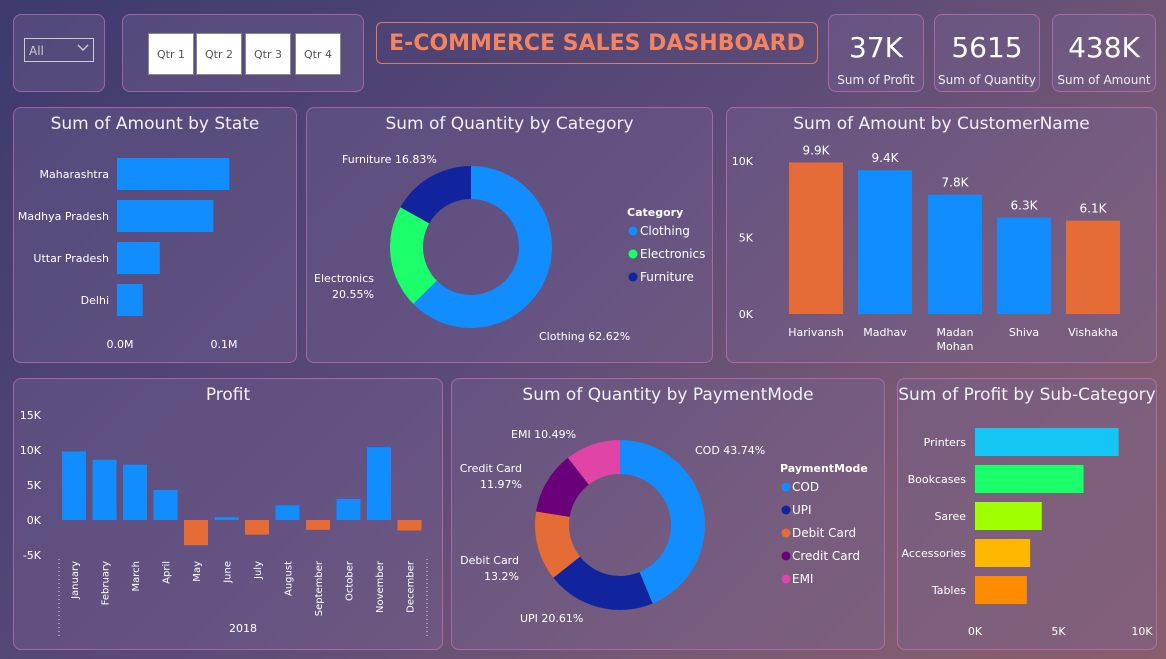 This screenshot has width=1166, height=659. What do you see at coordinates (551, 618) in the screenshot?
I see `payment-slice-label: UPI 20.61%` at bounding box center [551, 618].